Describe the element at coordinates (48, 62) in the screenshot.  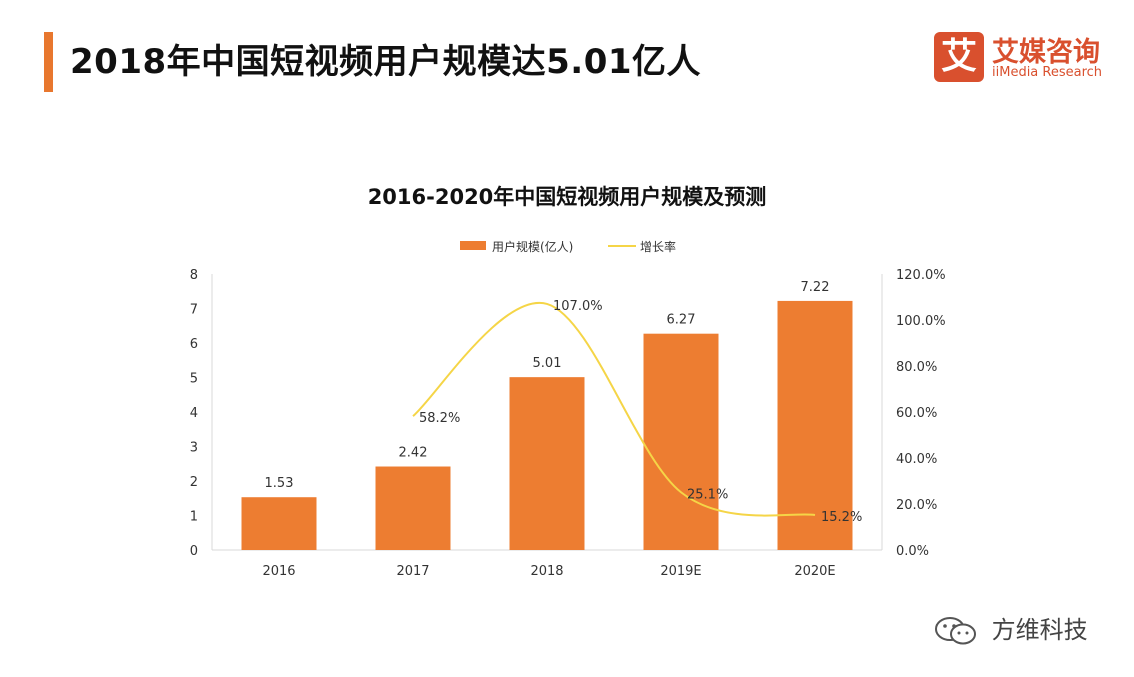
I see `title-accent-bar` at that location.